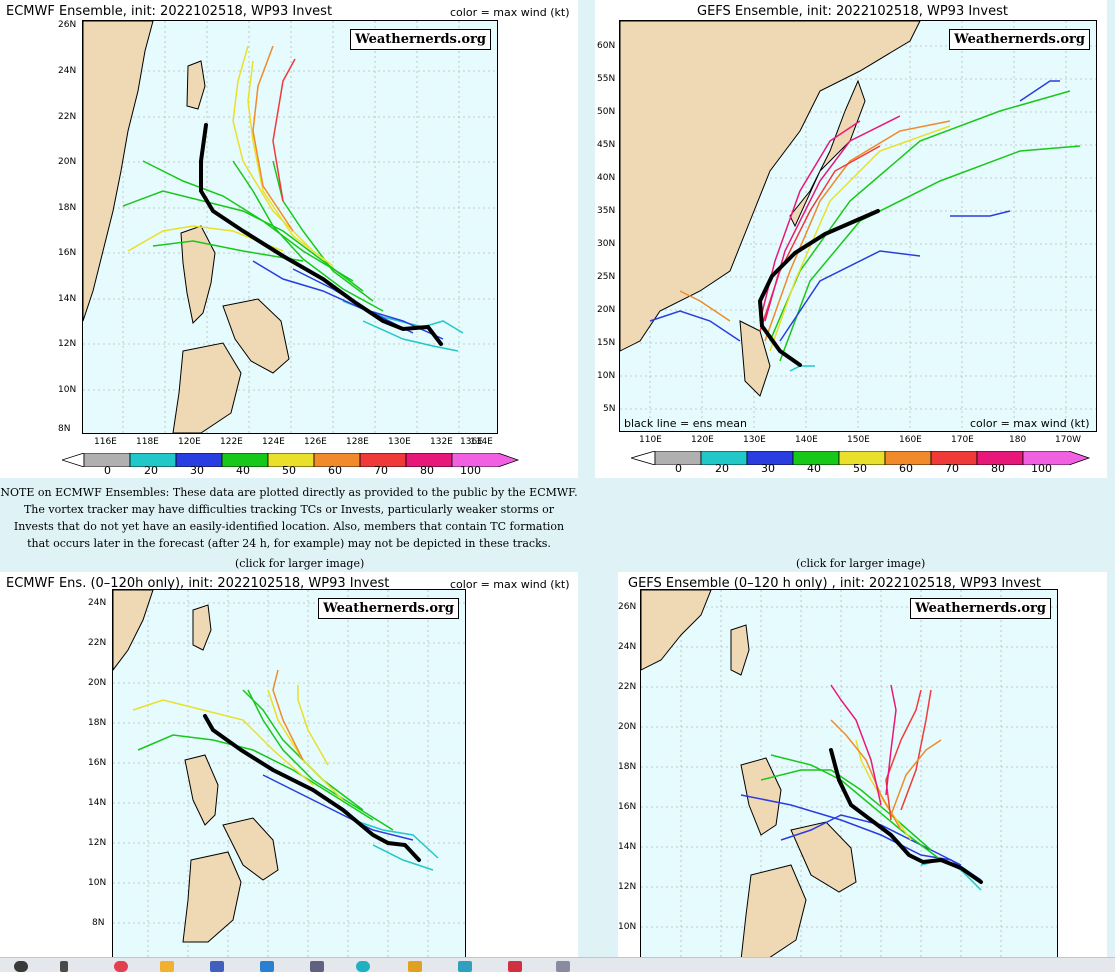  What do you see at coordinates (768, 468) in the screenshot?
I see `cbar-label-30: 30` at bounding box center [768, 468].